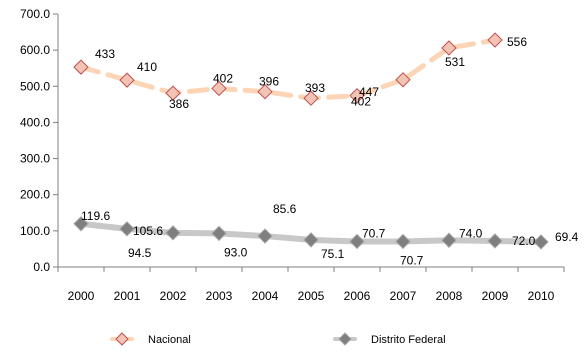 This screenshot has width=586, height=354. What do you see at coordinates (41, 267) in the screenshot?
I see `y-tick-label: 0.0` at bounding box center [41, 267].